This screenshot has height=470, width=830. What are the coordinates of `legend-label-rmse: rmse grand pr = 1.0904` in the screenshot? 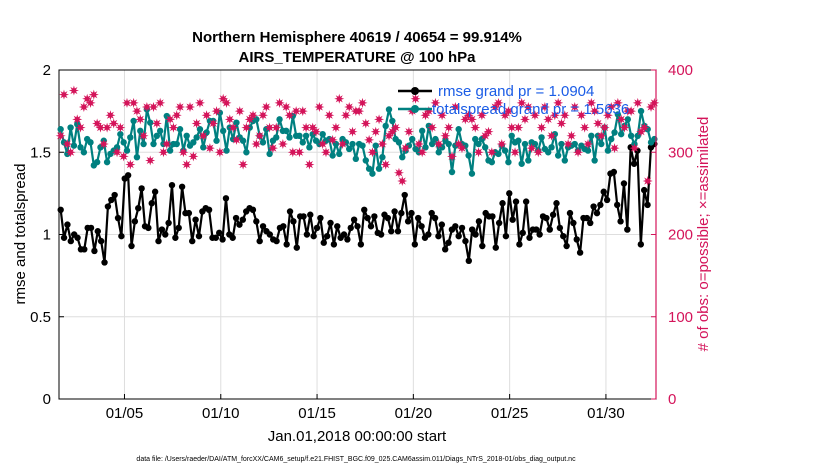 It's located at (516, 91).